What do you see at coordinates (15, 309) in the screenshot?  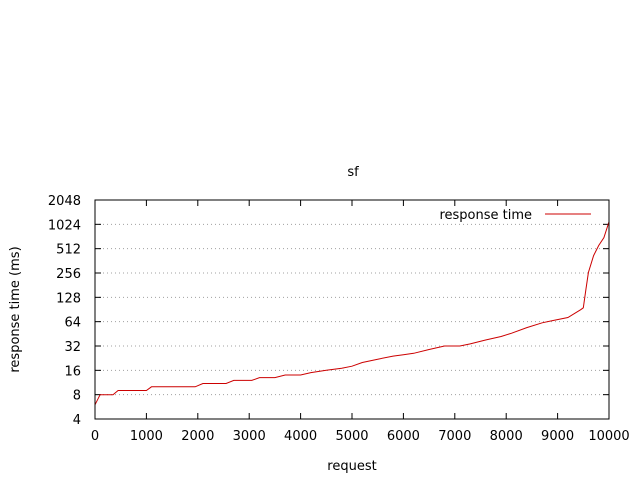 I see `y-axis-label: response time (ms)` at bounding box center [15, 309].